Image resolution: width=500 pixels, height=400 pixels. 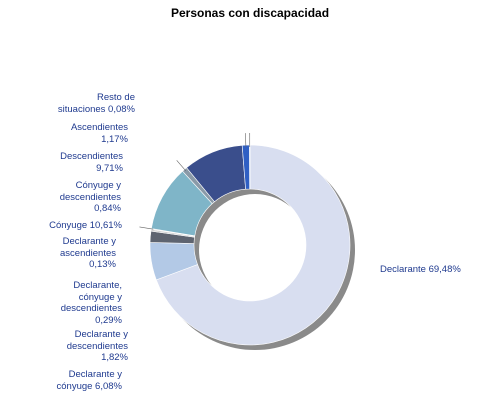 What do you see at coordinates (97, 346) in the screenshot?
I see `slice-label: Declarante y descendientes 1,82%` at bounding box center [97, 346].